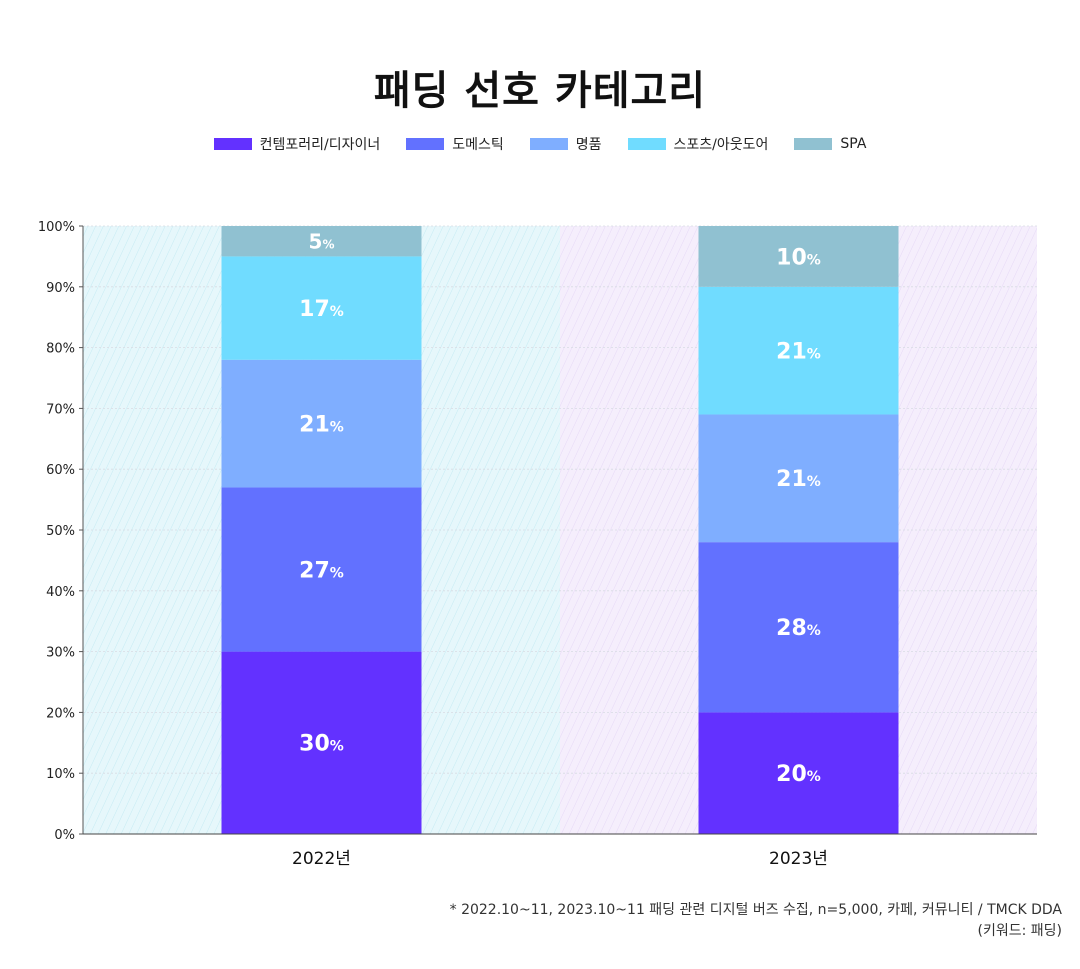 The height and width of the screenshot is (969, 1080). I want to click on y-tick-label: 20%, so click(60, 713).